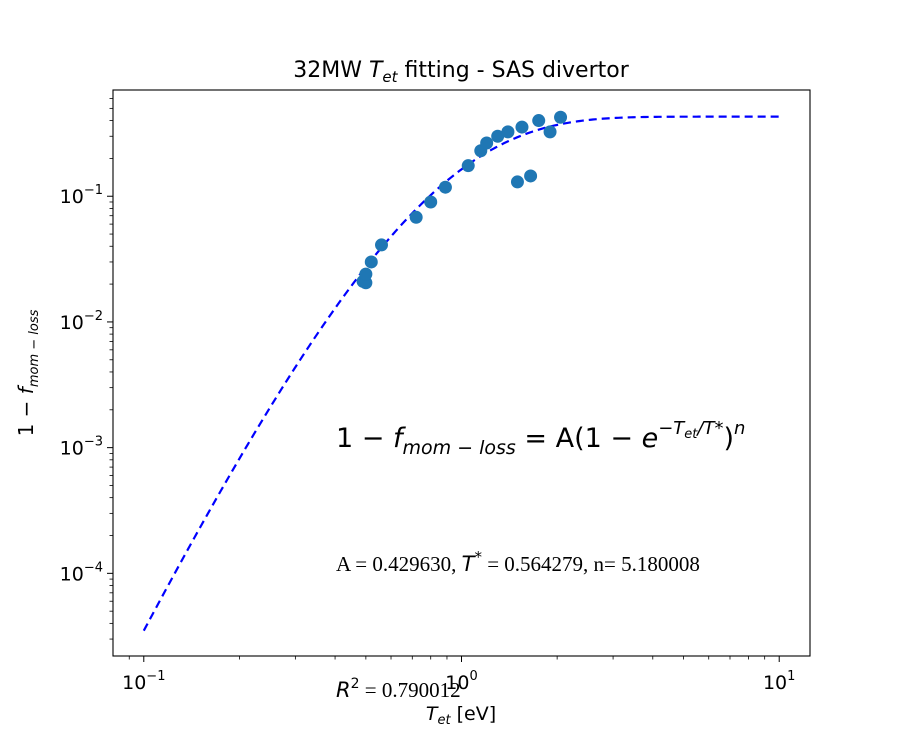 This screenshot has height=750, width=900. What do you see at coordinates (86, 369) in the screenshot?
I see `y-axis: 10⁻⁴ 10⁻³ 10⁻² 10⁻¹` at bounding box center [86, 369].